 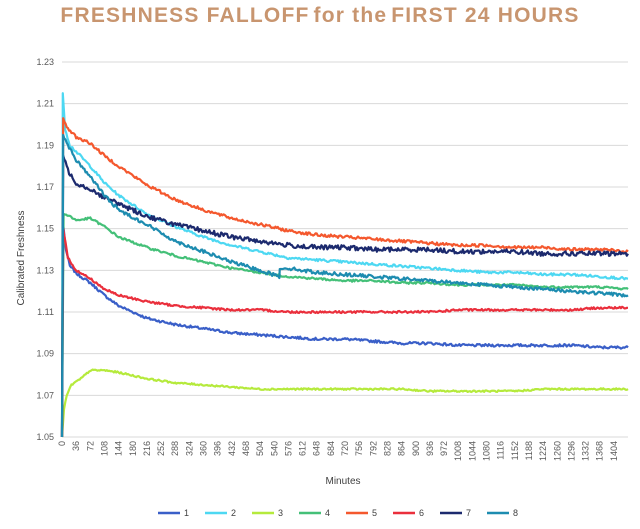 I want to click on x-tick-label: 612, so click(x=303, y=448).